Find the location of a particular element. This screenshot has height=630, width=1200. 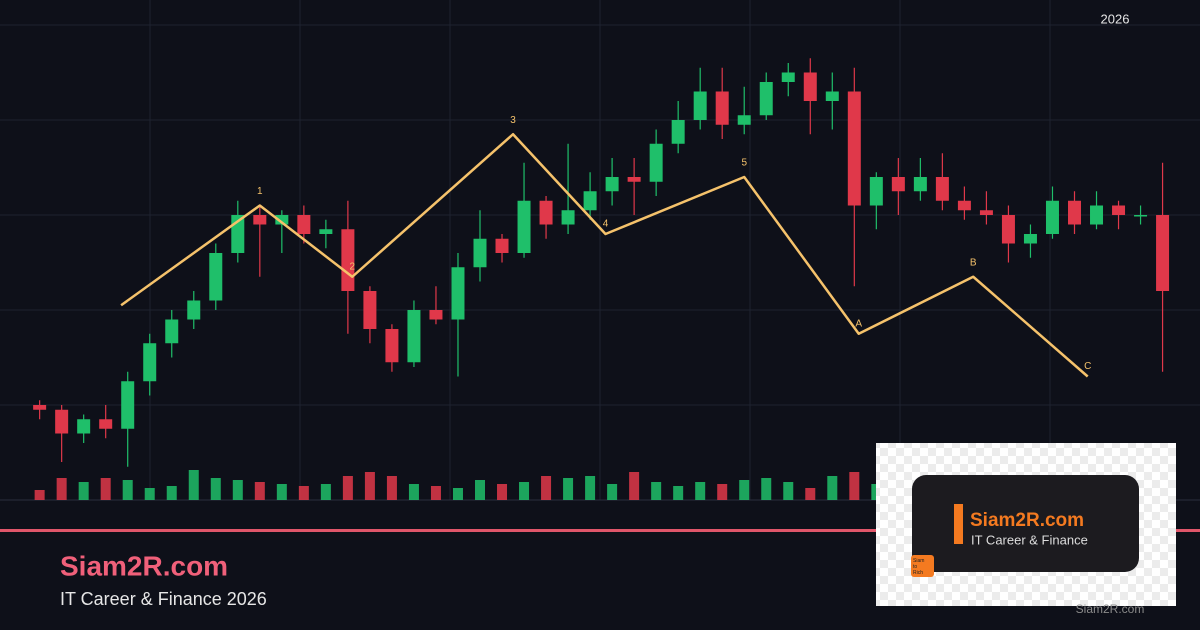

logo-bar is located at coordinates (958, 524).